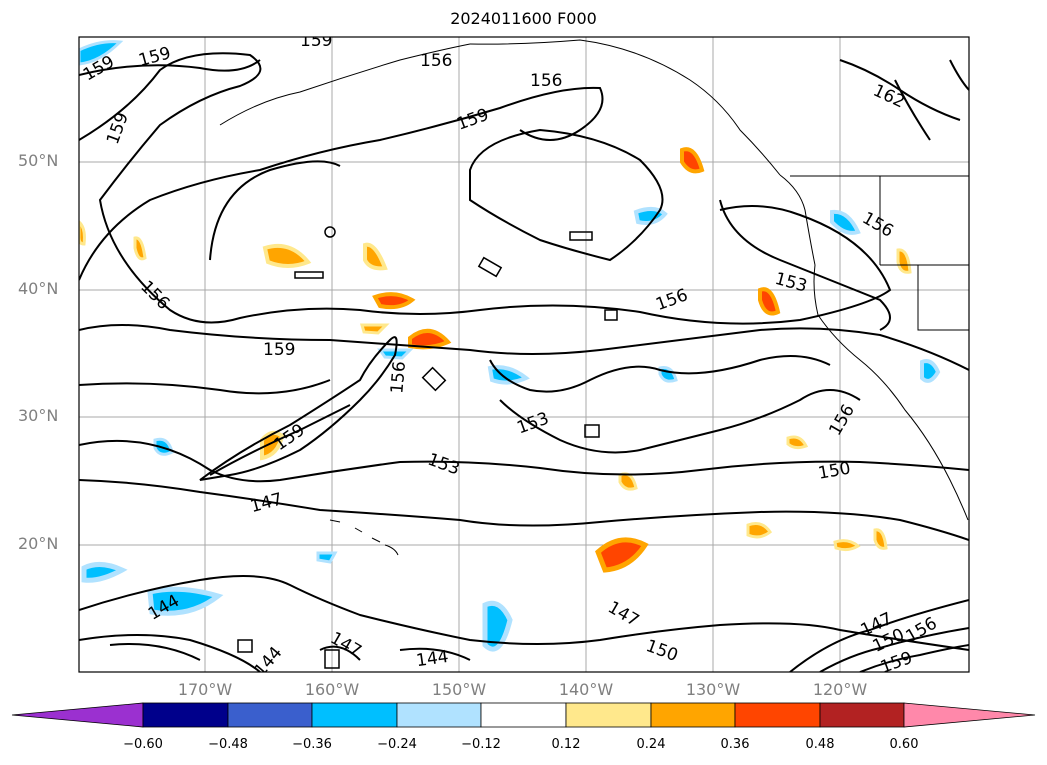 Image resolution: width=1047 pixels, height=765 pixels. Describe the element at coordinates (879, 253) in the screenshot. I see `state-border` at that location.